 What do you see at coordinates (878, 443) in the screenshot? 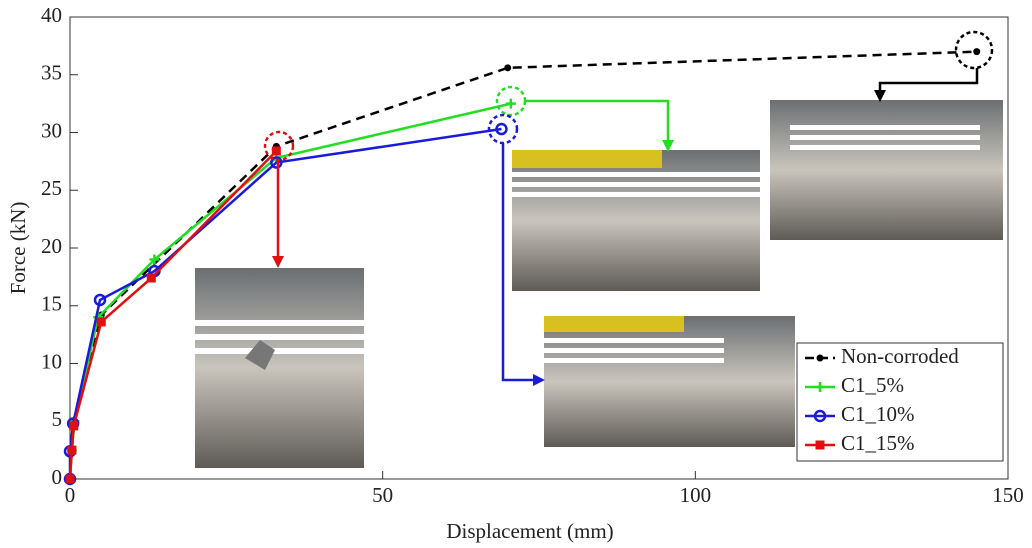
I see `legend-label: C1_15%` at bounding box center [878, 443].